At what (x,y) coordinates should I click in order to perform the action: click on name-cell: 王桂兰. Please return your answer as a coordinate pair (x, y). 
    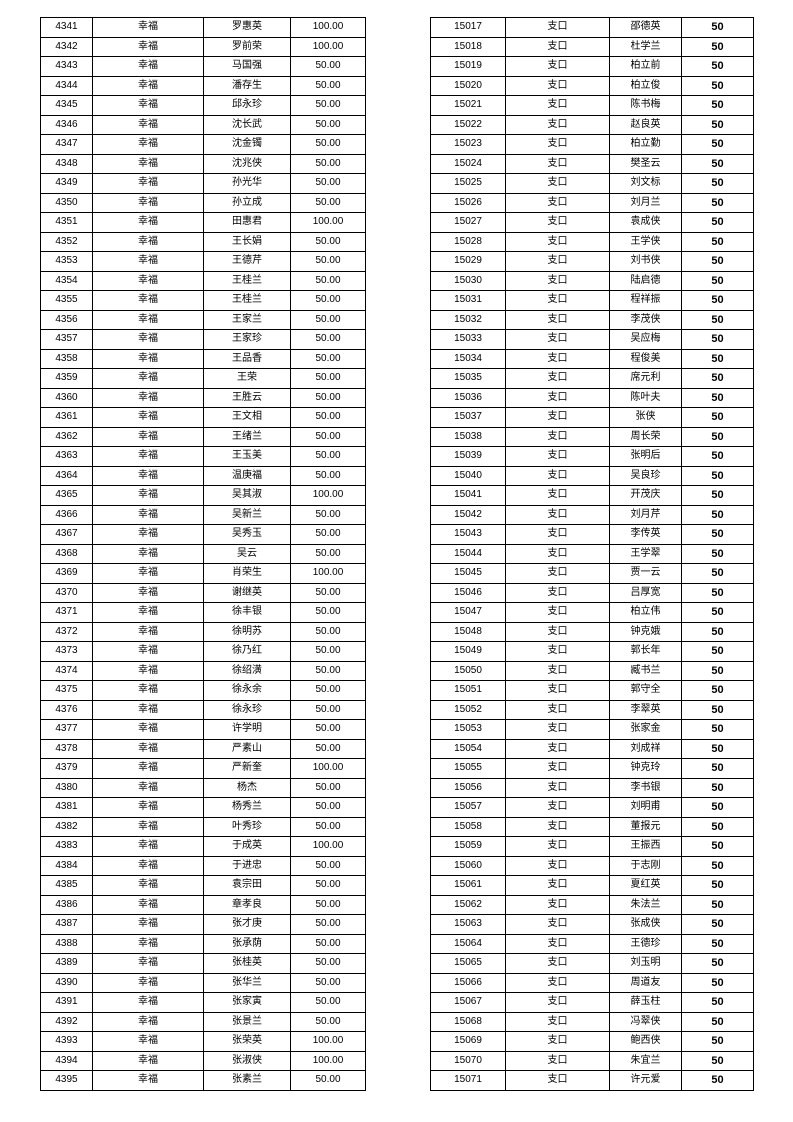
    Looking at the image, I should click on (247, 300).